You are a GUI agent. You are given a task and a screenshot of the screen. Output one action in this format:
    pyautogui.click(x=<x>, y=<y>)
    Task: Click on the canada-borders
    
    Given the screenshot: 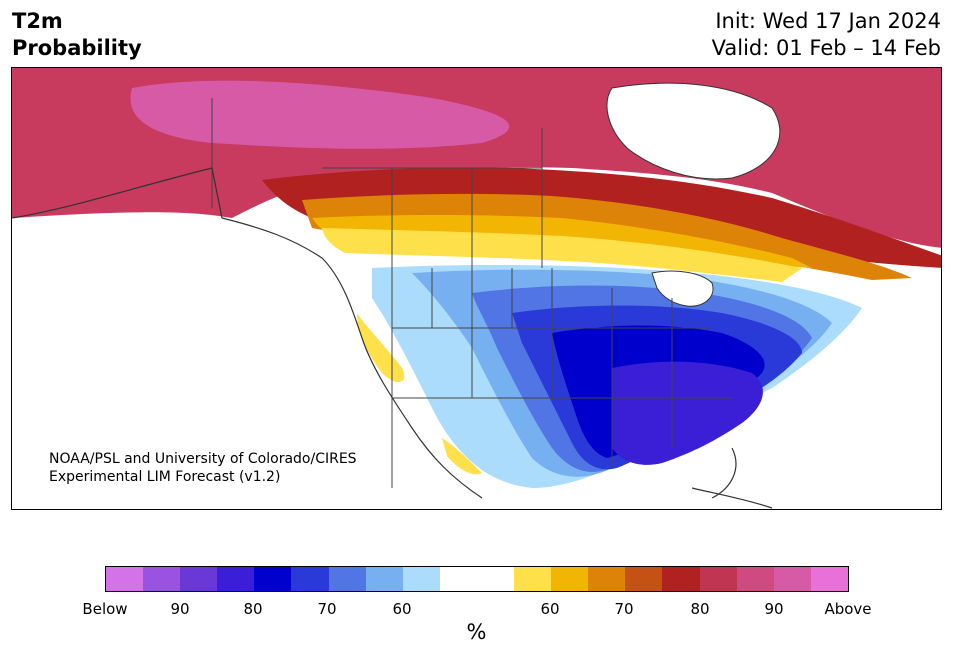 What is the action you would take?
    pyautogui.click(x=377, y=183)
    